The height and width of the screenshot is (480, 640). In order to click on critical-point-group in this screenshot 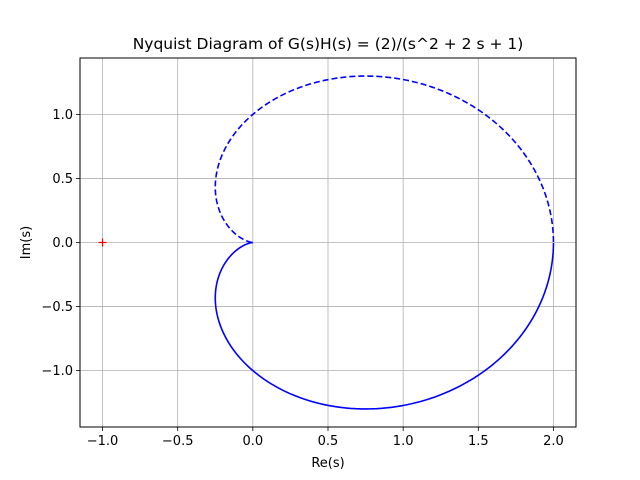, I will do `click(102, 242)`.